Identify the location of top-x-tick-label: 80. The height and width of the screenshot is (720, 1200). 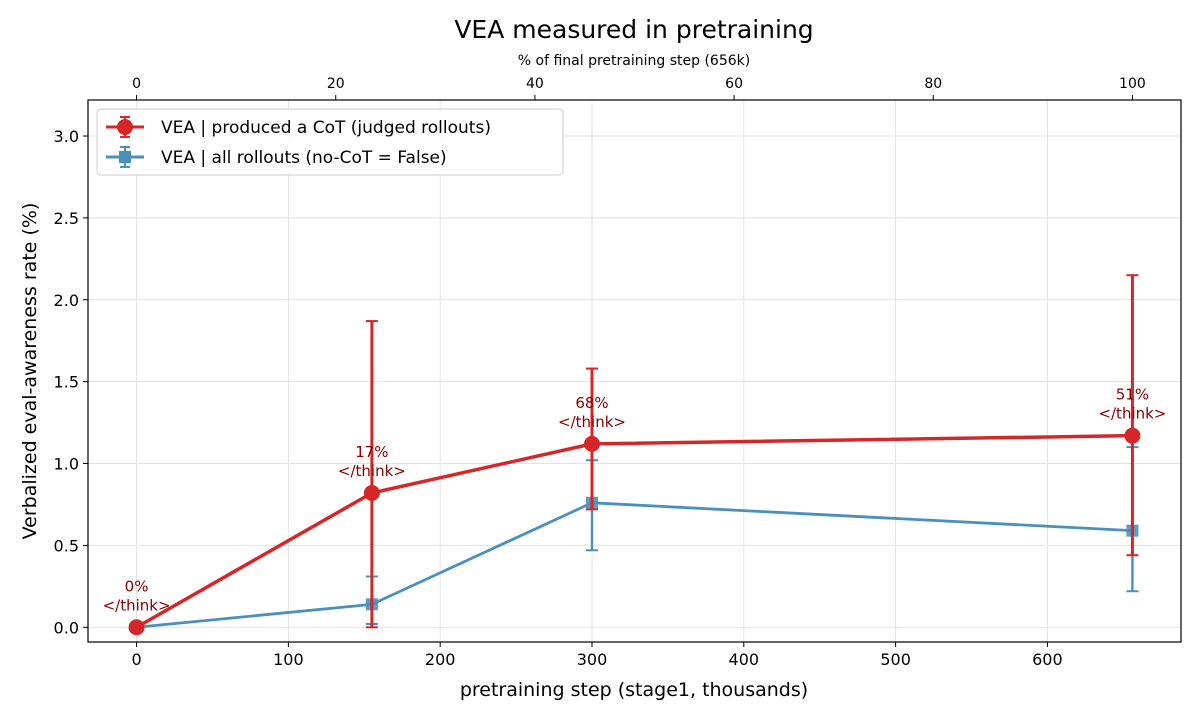
(933, 84).